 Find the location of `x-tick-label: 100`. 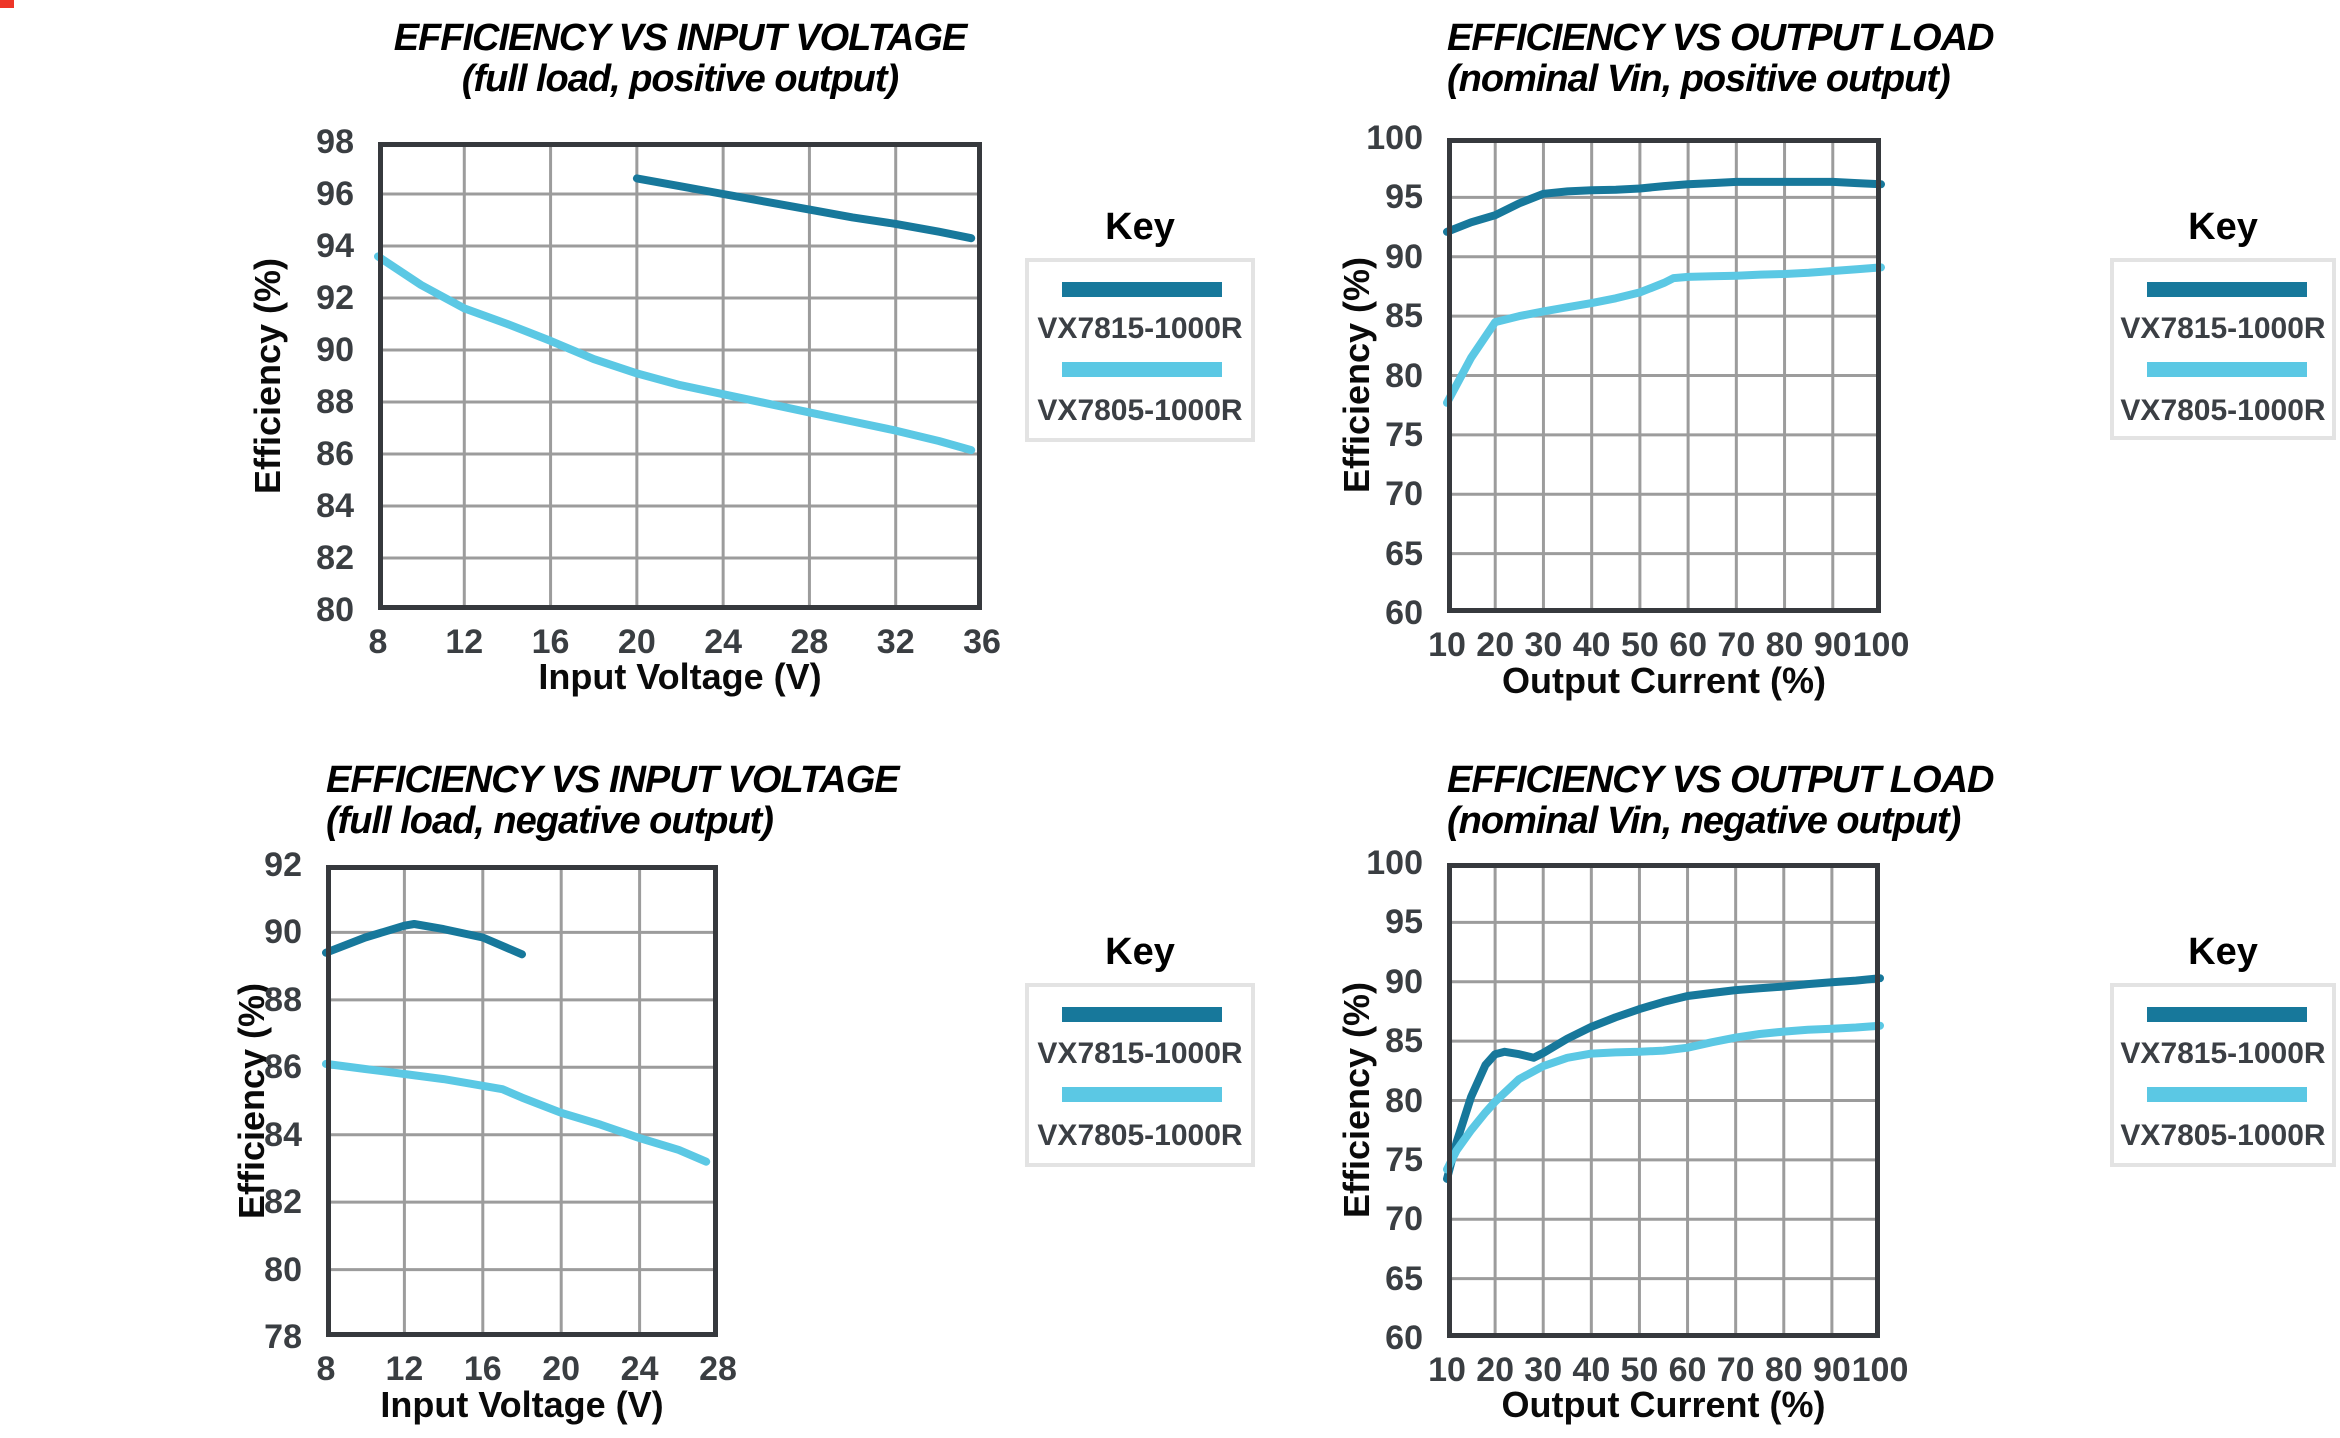

x-tick-label: 100 is located at coordinates (1880, 1370).